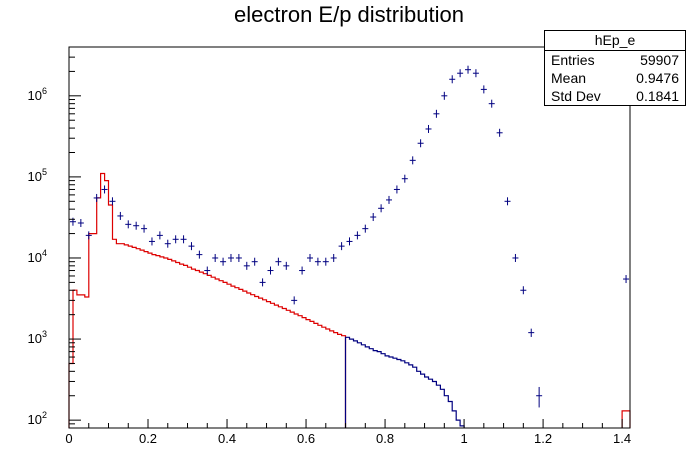  I want to click on chart-title: electron E/p distribution, so click(349, 14).